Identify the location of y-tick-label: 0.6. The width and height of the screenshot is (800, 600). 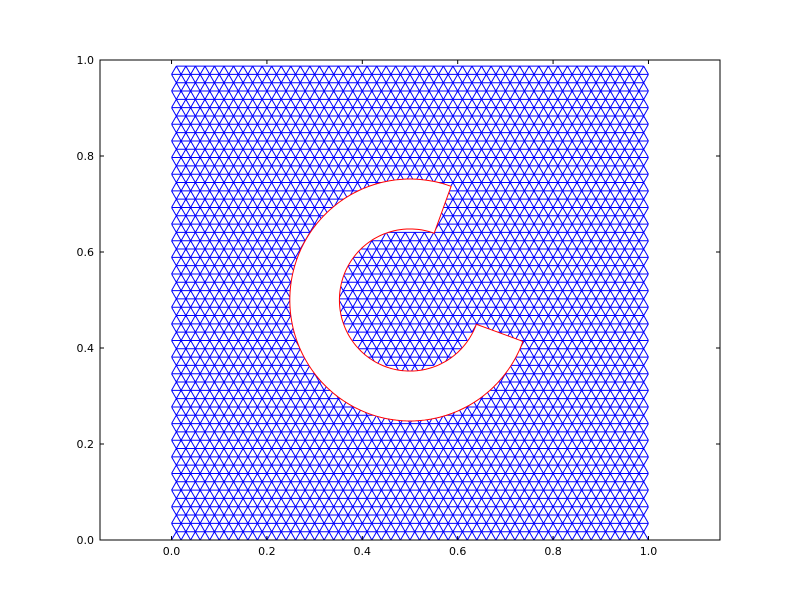
(86, 252).